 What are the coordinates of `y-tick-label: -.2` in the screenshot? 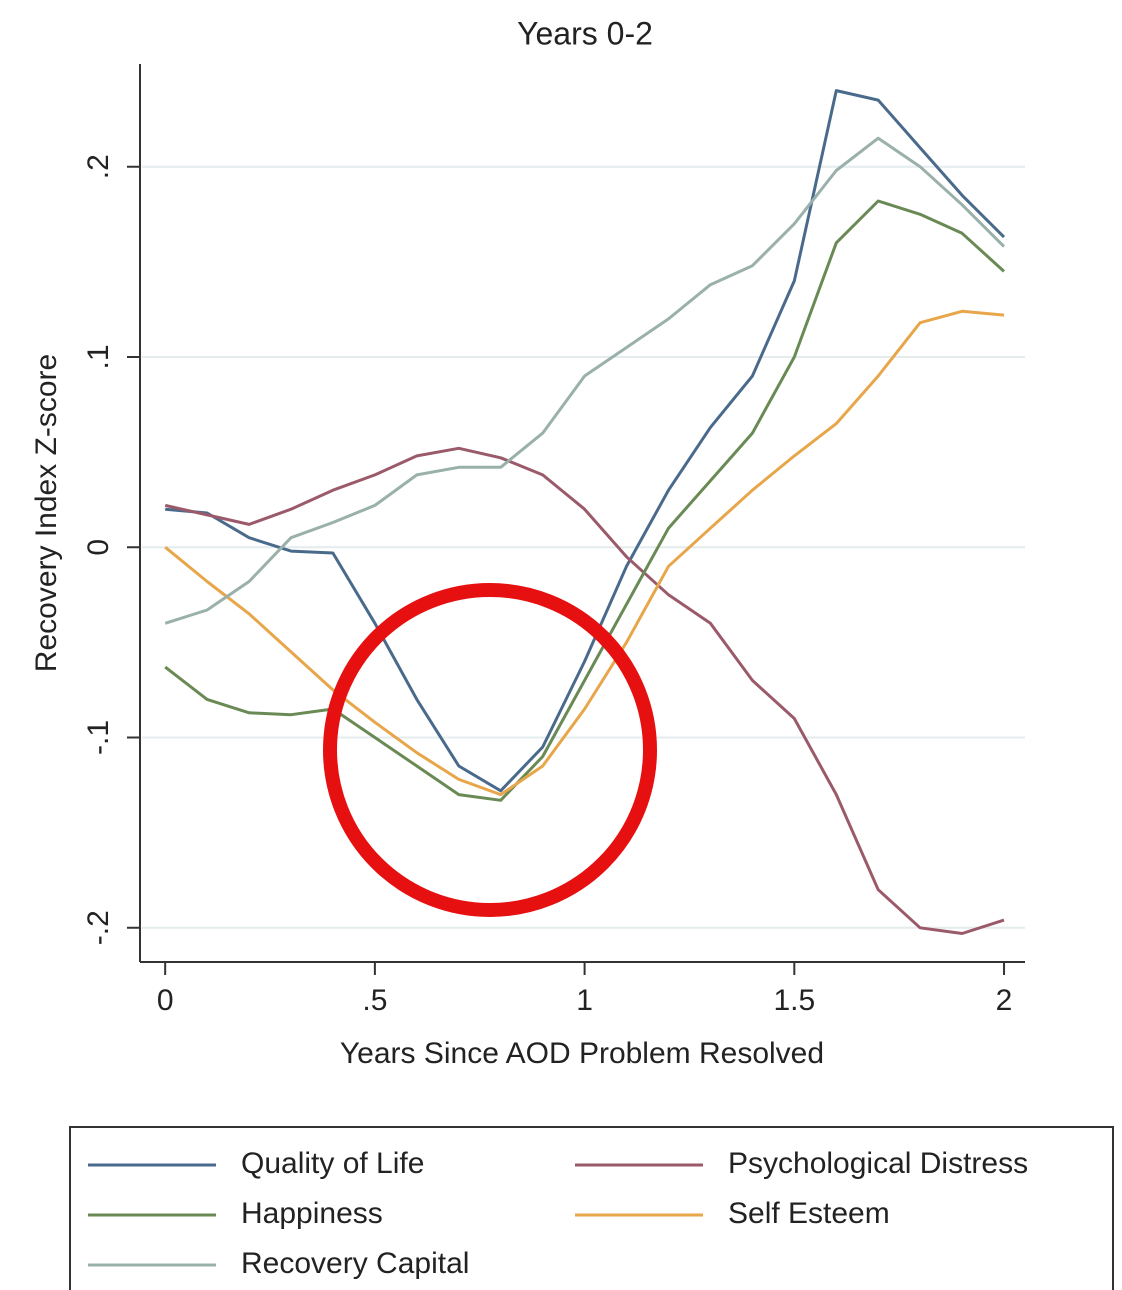 It's located at (98, 927).